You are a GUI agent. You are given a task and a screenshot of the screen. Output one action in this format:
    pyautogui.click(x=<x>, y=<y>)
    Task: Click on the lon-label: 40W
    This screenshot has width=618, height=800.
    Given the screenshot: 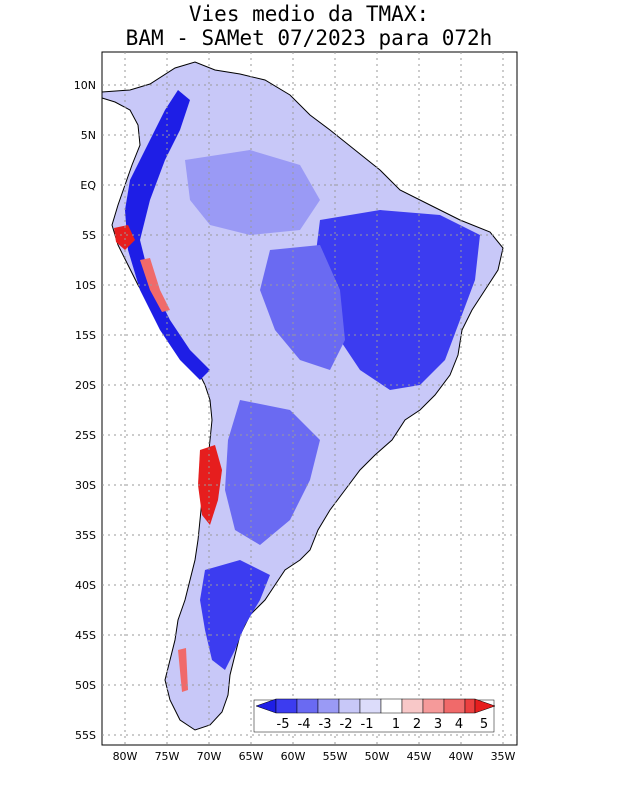 What is the action you would take?
    pyautogui.click(x=461, y=756)
    